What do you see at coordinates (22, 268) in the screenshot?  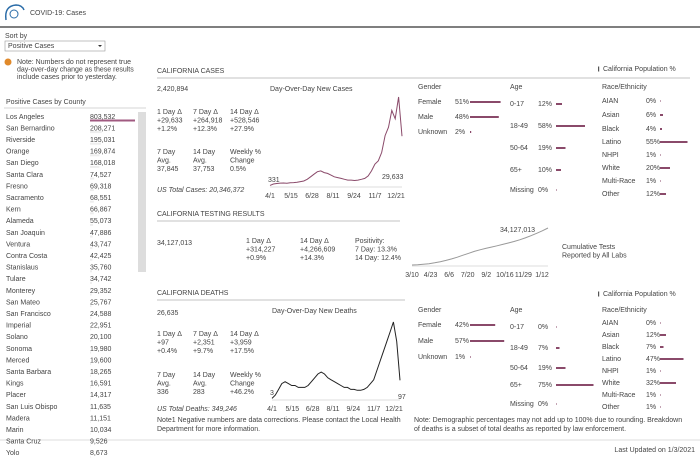 I see `county-name: Stanislaus` at bounding box center [22, 268].